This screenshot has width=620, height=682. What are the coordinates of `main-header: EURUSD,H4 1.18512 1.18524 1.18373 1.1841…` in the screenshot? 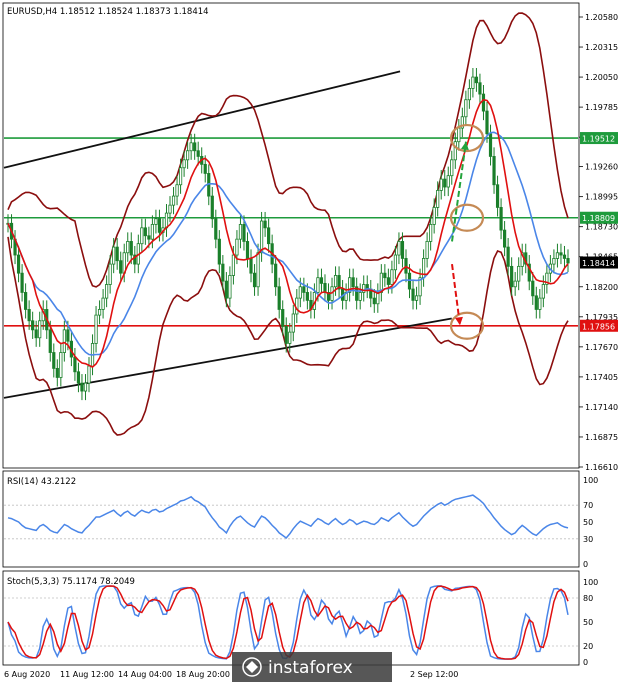 It's located at (108, 12).